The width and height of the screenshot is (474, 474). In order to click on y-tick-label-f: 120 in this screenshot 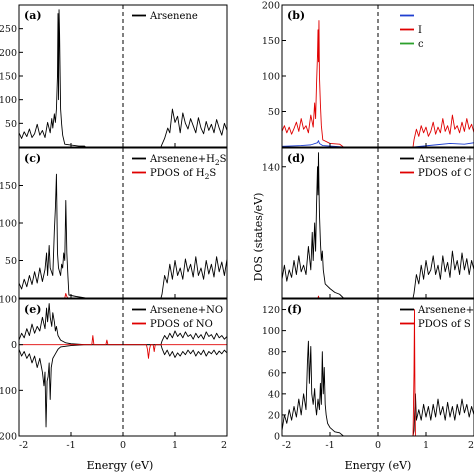, I will do `click(271, 310)`.